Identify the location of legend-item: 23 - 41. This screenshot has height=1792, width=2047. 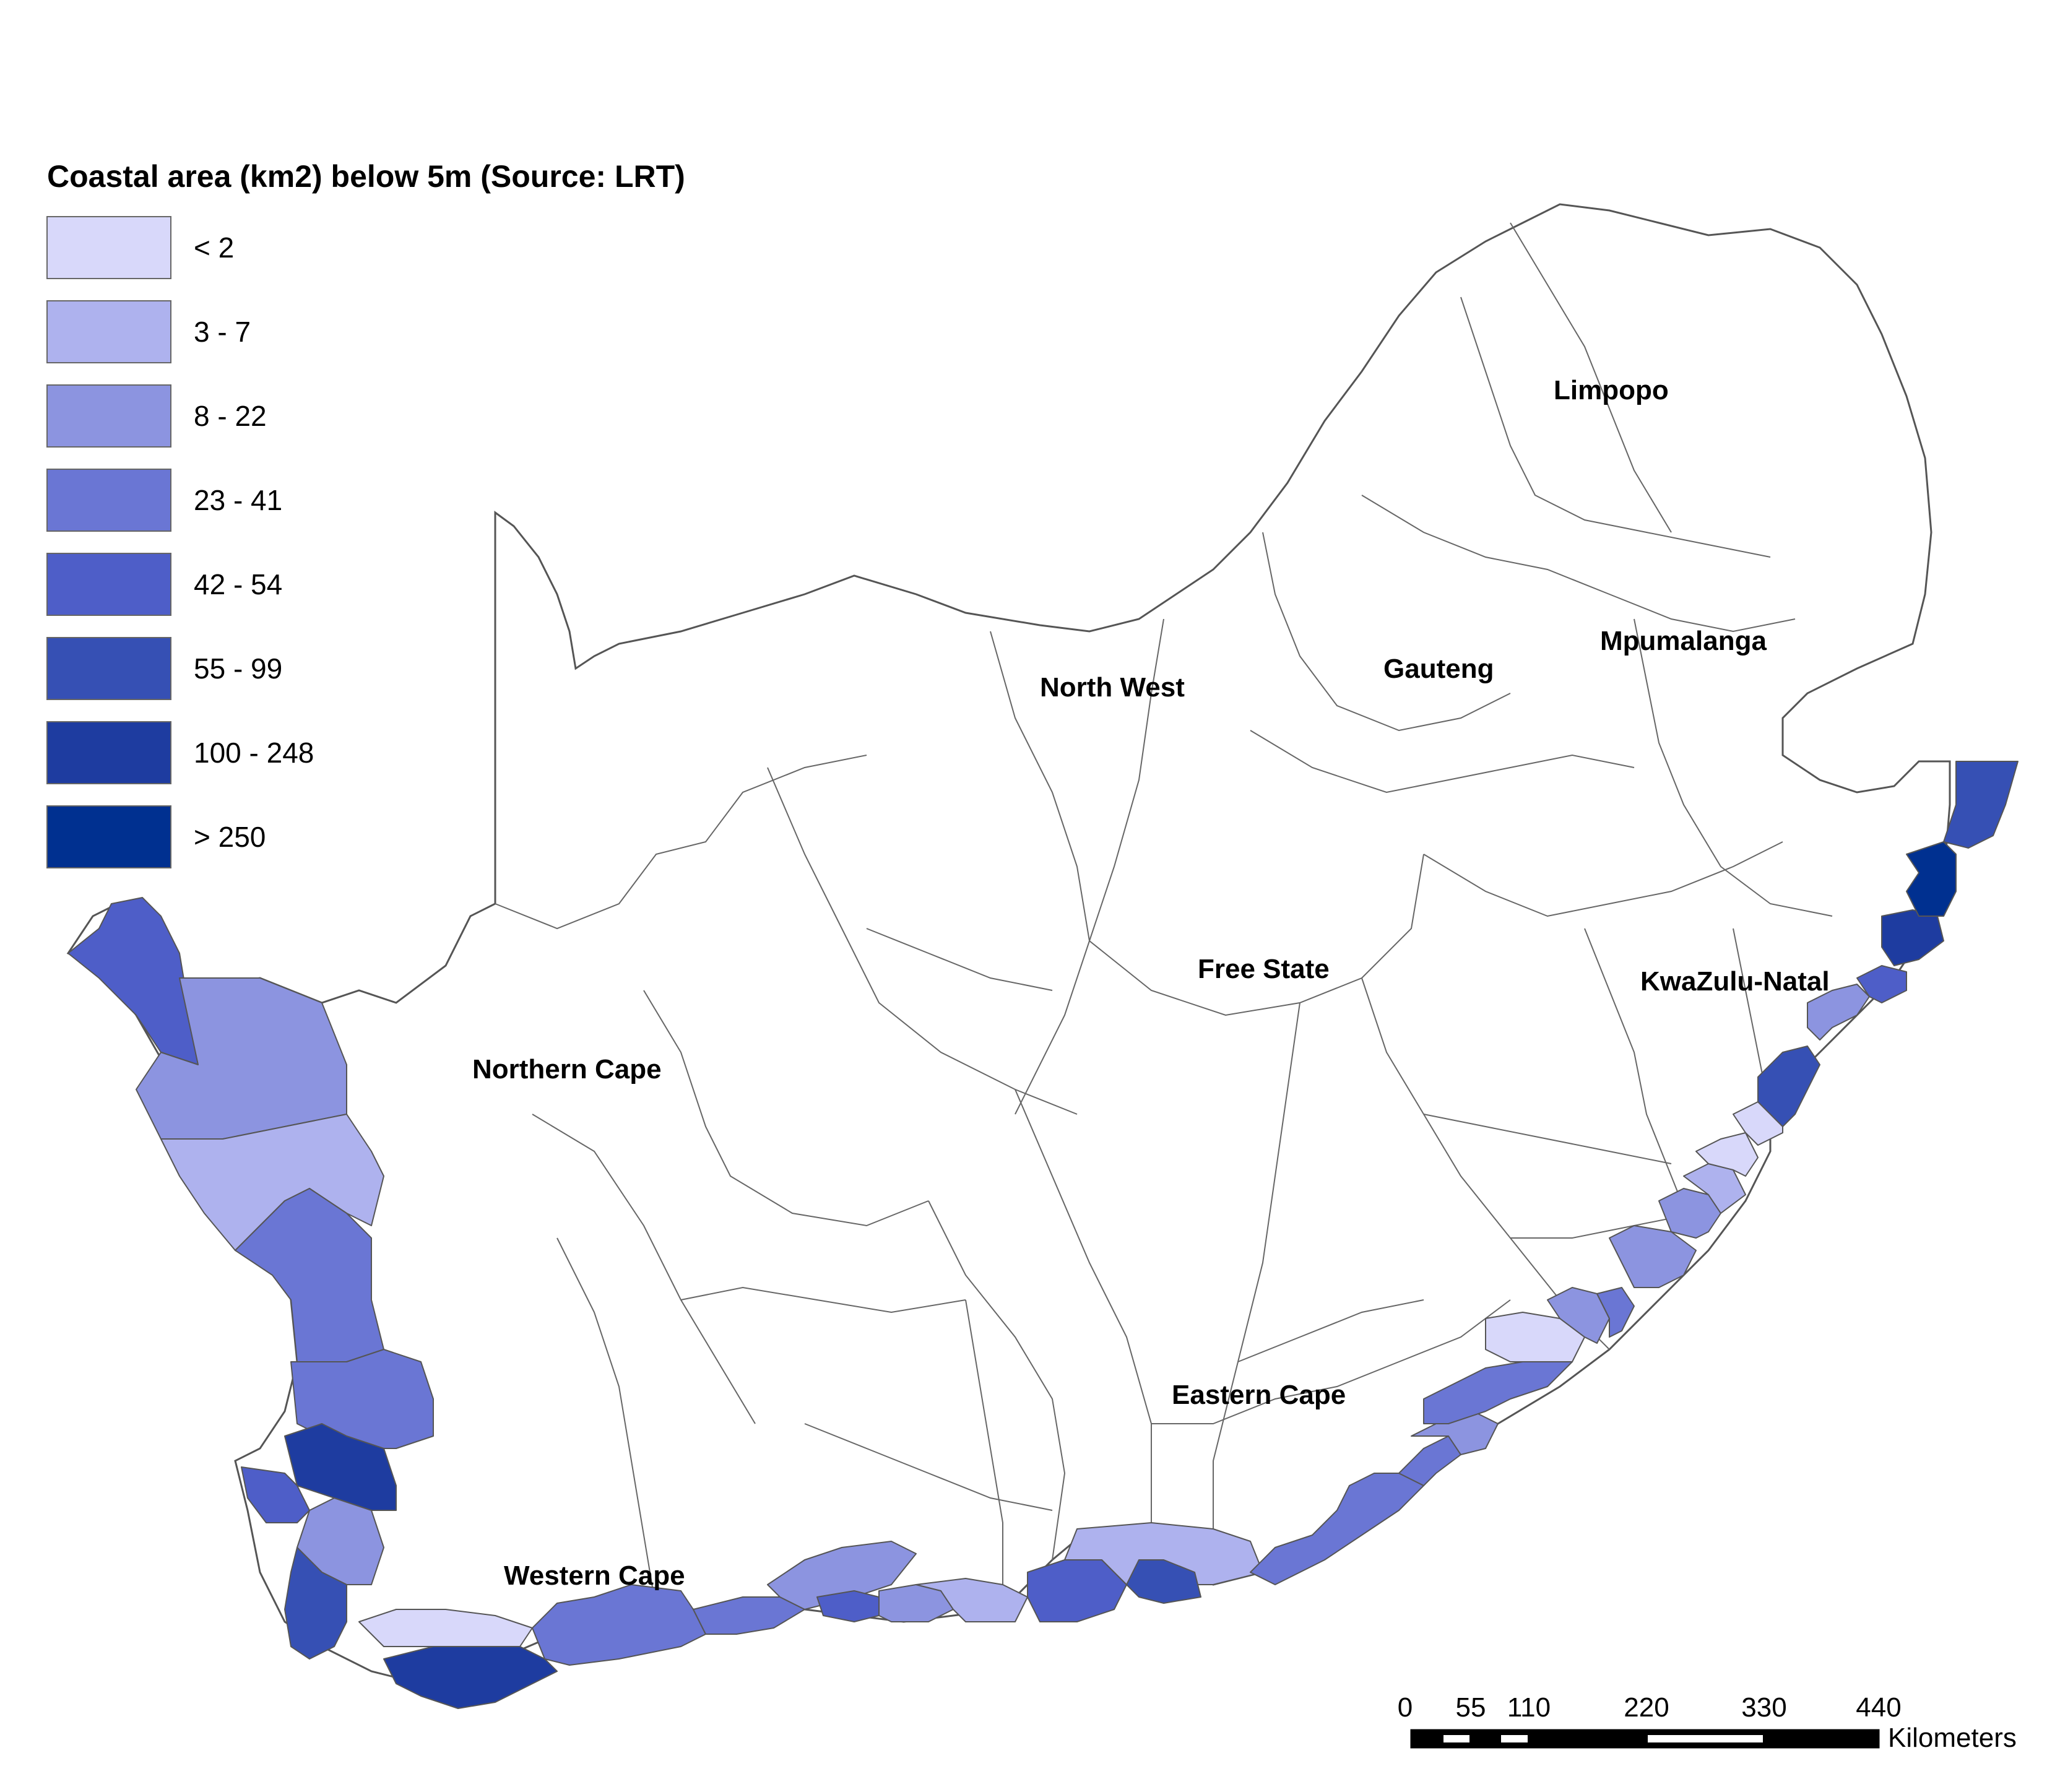
(164, 500).